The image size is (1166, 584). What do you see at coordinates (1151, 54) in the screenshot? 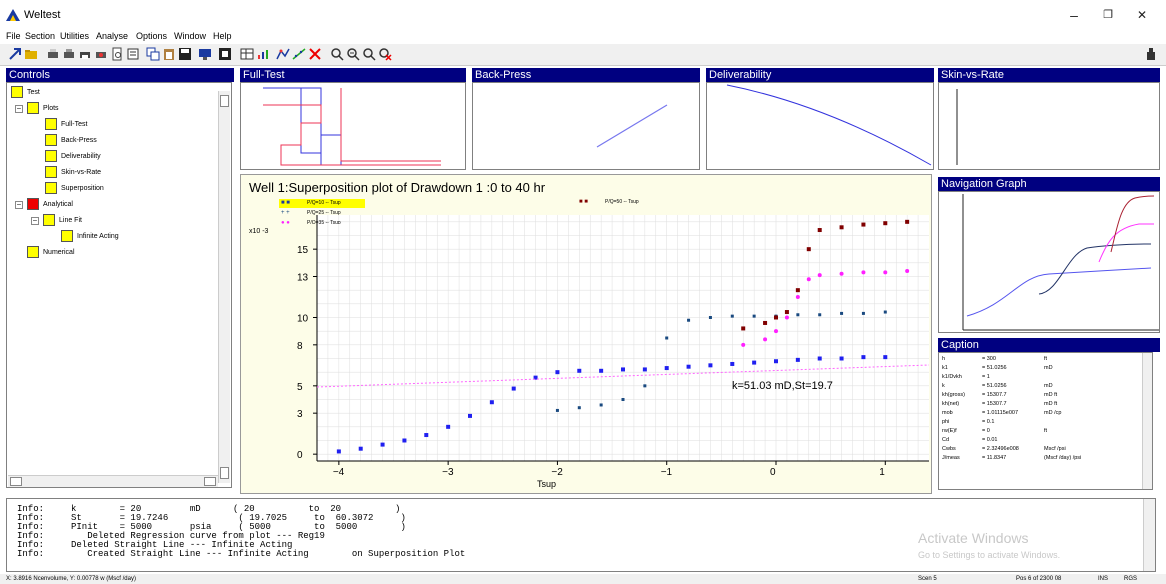
I see `settings-icon` at bounding box center [1151, 54].